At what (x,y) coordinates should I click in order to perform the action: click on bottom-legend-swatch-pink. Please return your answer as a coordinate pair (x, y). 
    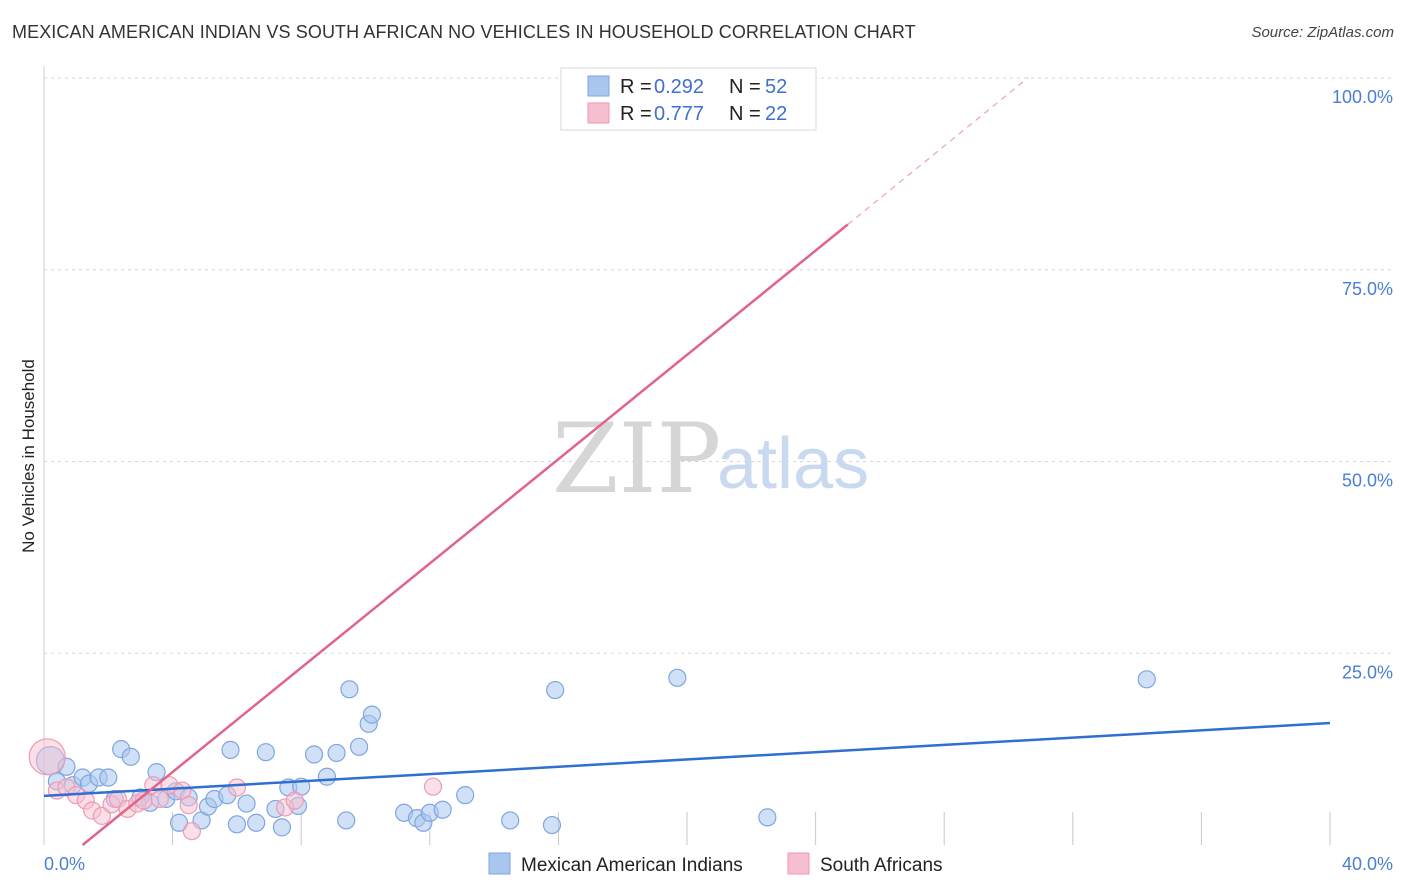
    Looking at the image, I should click on (798, 863).